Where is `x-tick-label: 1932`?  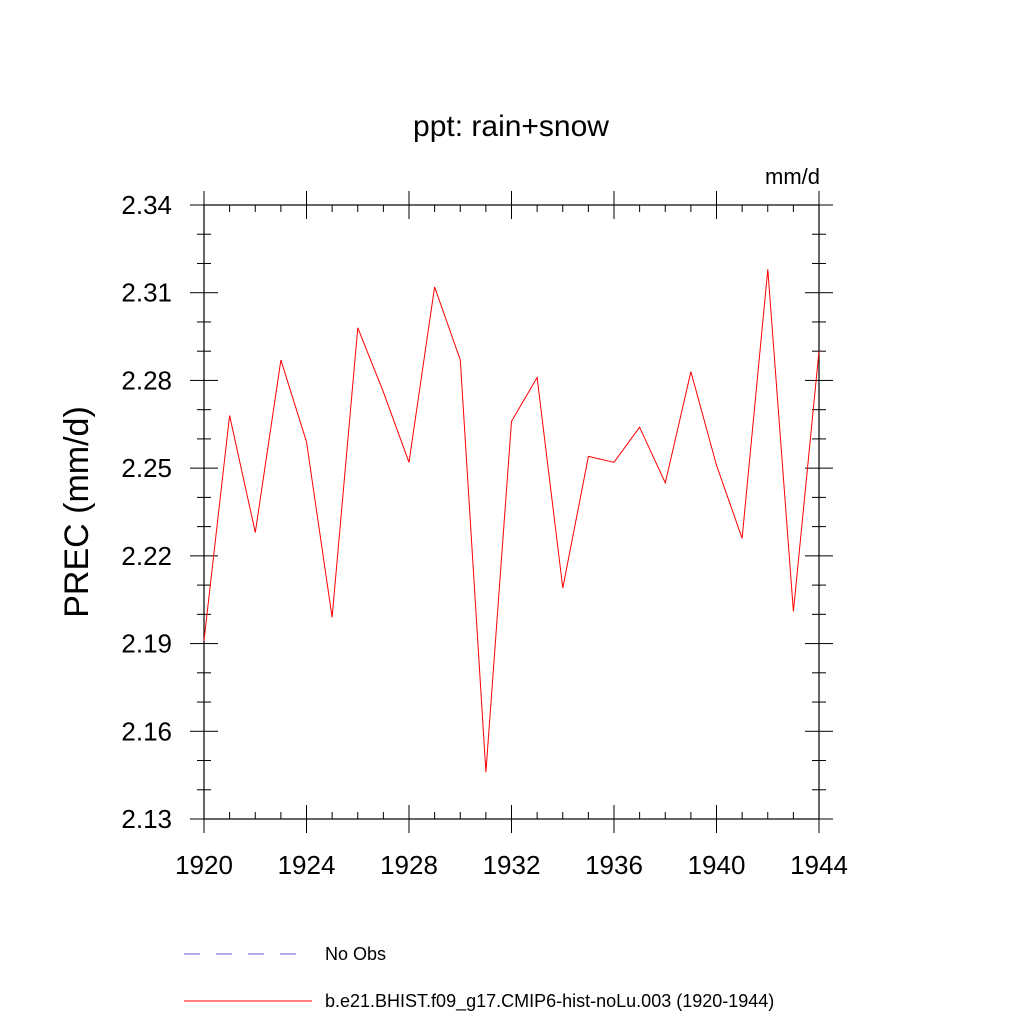 x-tick-label: 1932 is located at coordinates (512, 865).